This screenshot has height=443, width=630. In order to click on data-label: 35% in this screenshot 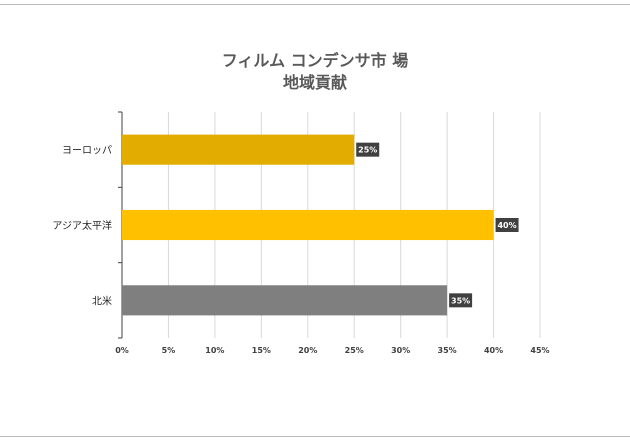, I will do `click(460, 300)`.